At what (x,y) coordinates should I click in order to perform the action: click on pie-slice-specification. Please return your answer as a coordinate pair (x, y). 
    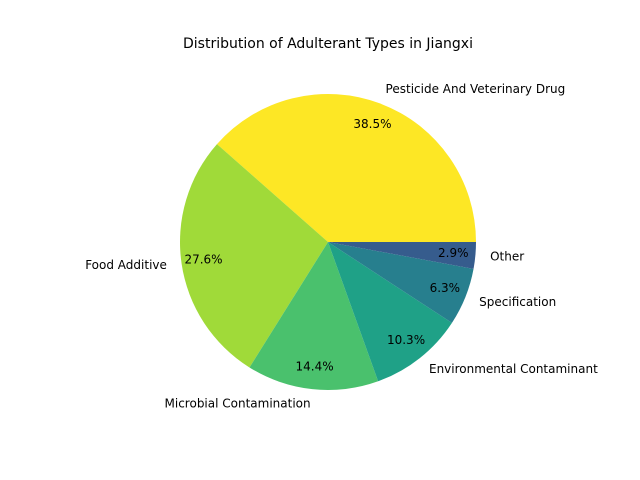
    Looking at the image, I should click on (401, 282).